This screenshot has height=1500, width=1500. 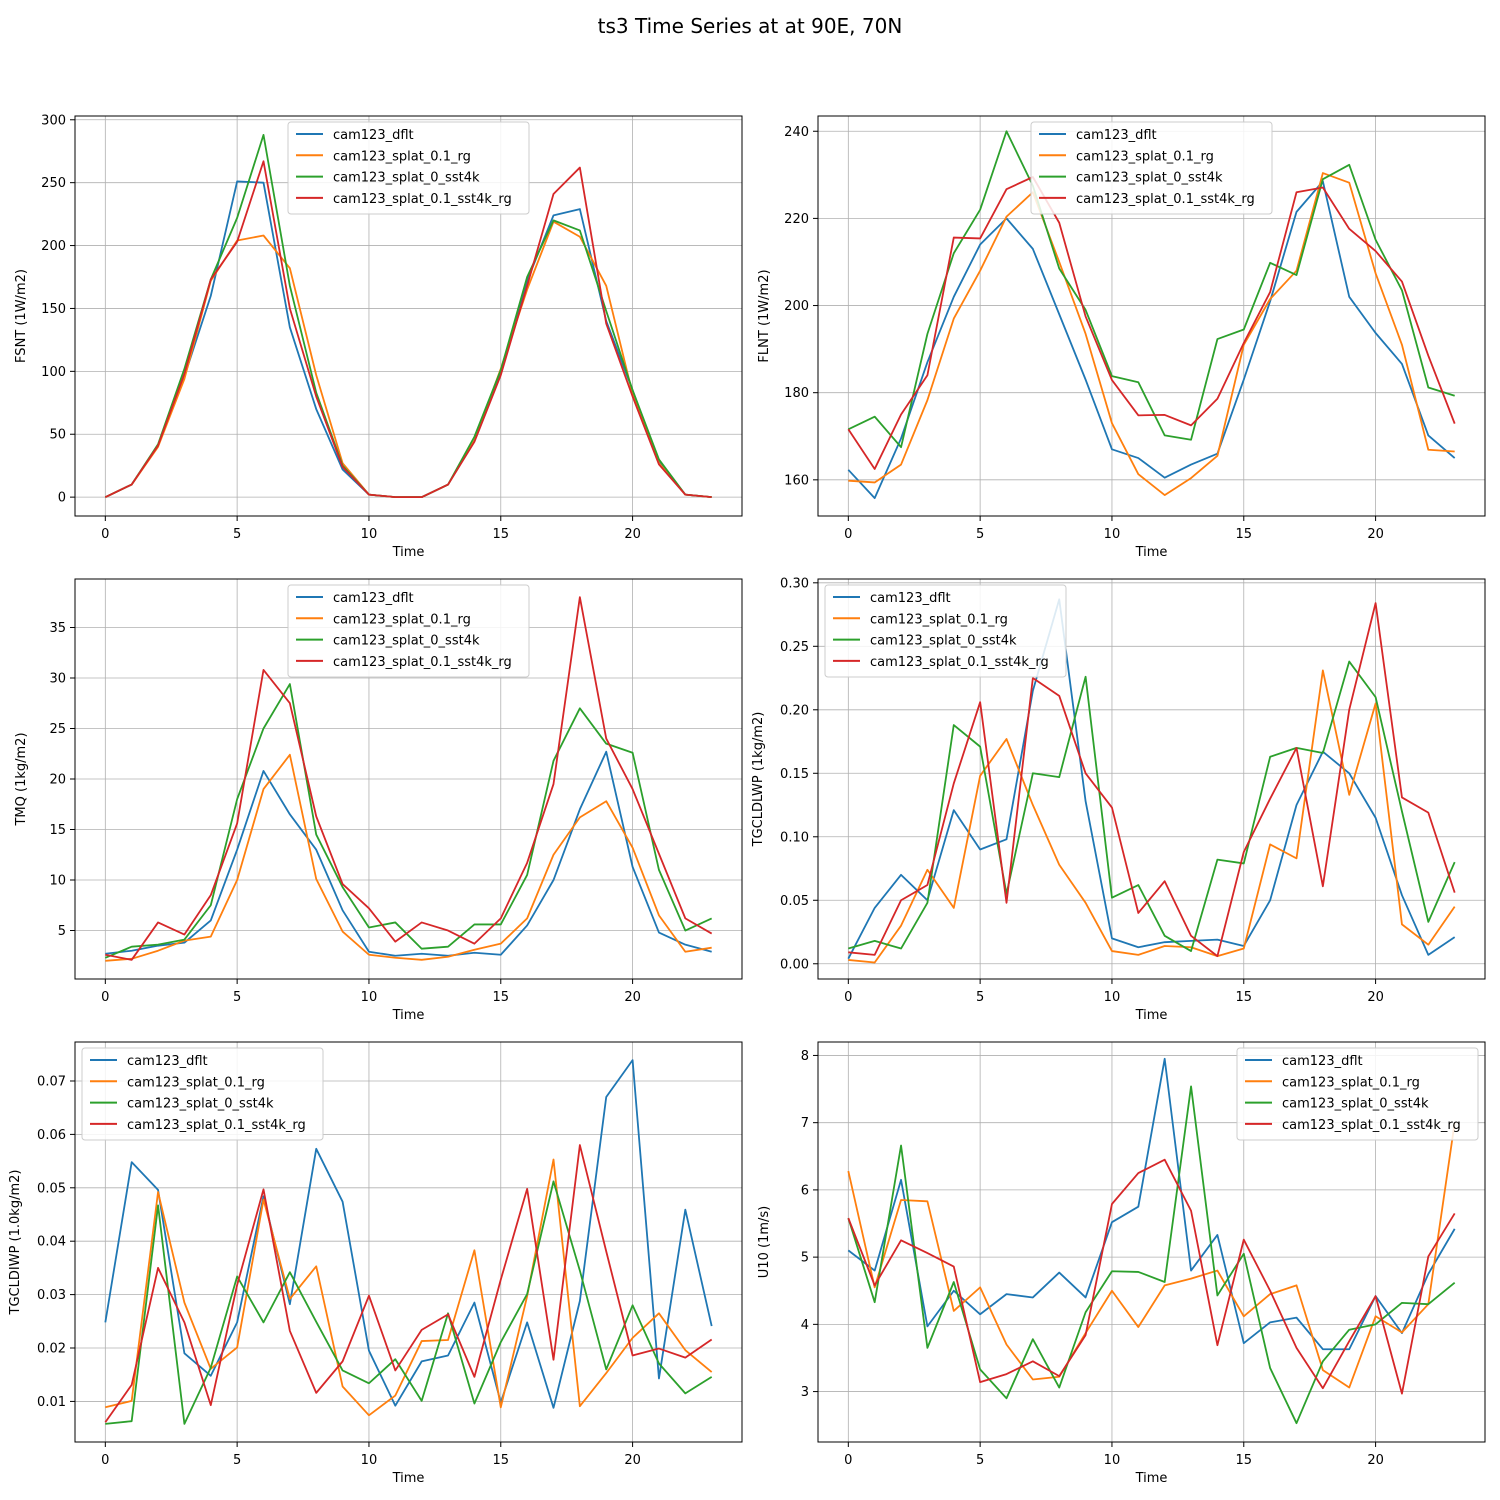 I want to click on y-axis-label: TGCLDLWP (1kg/m2), so click(x=758, y=780).